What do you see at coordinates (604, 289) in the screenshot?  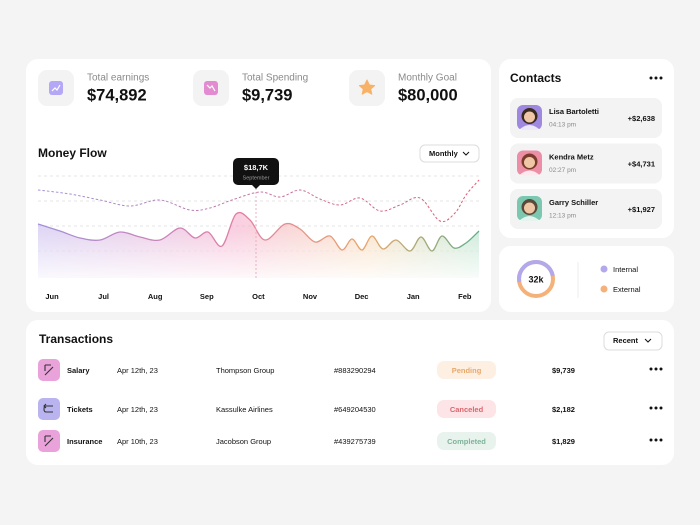 I see `legend-dot` at bounding box center [604, 289].